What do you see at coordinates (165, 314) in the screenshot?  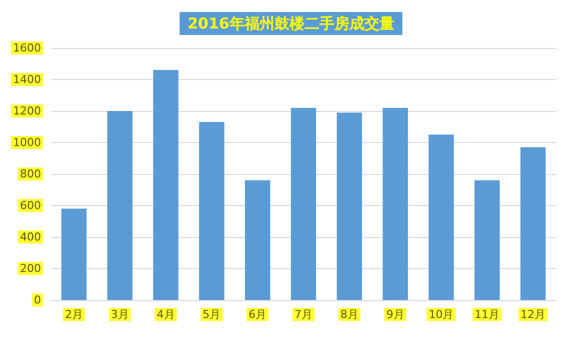 I see `x-tick-label: 4月` at bounding box center [165, 314].